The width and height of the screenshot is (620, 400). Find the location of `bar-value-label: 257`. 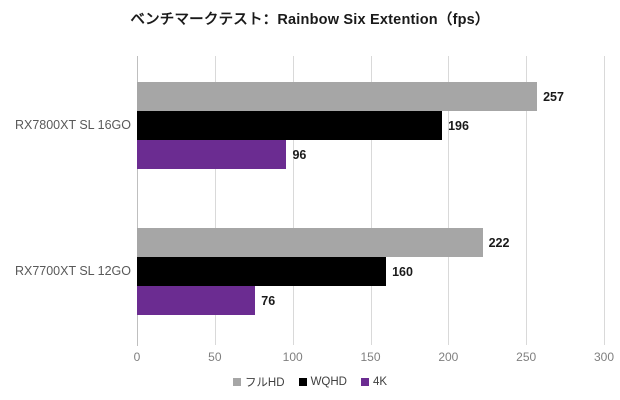

bar-value-label: 257 is located at coordinates (553, 96).